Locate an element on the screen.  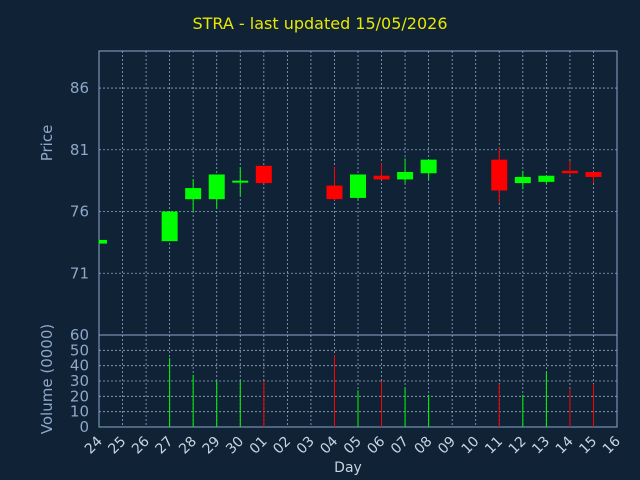
x-tick-label: 14 is located at coordinates (565, 445).